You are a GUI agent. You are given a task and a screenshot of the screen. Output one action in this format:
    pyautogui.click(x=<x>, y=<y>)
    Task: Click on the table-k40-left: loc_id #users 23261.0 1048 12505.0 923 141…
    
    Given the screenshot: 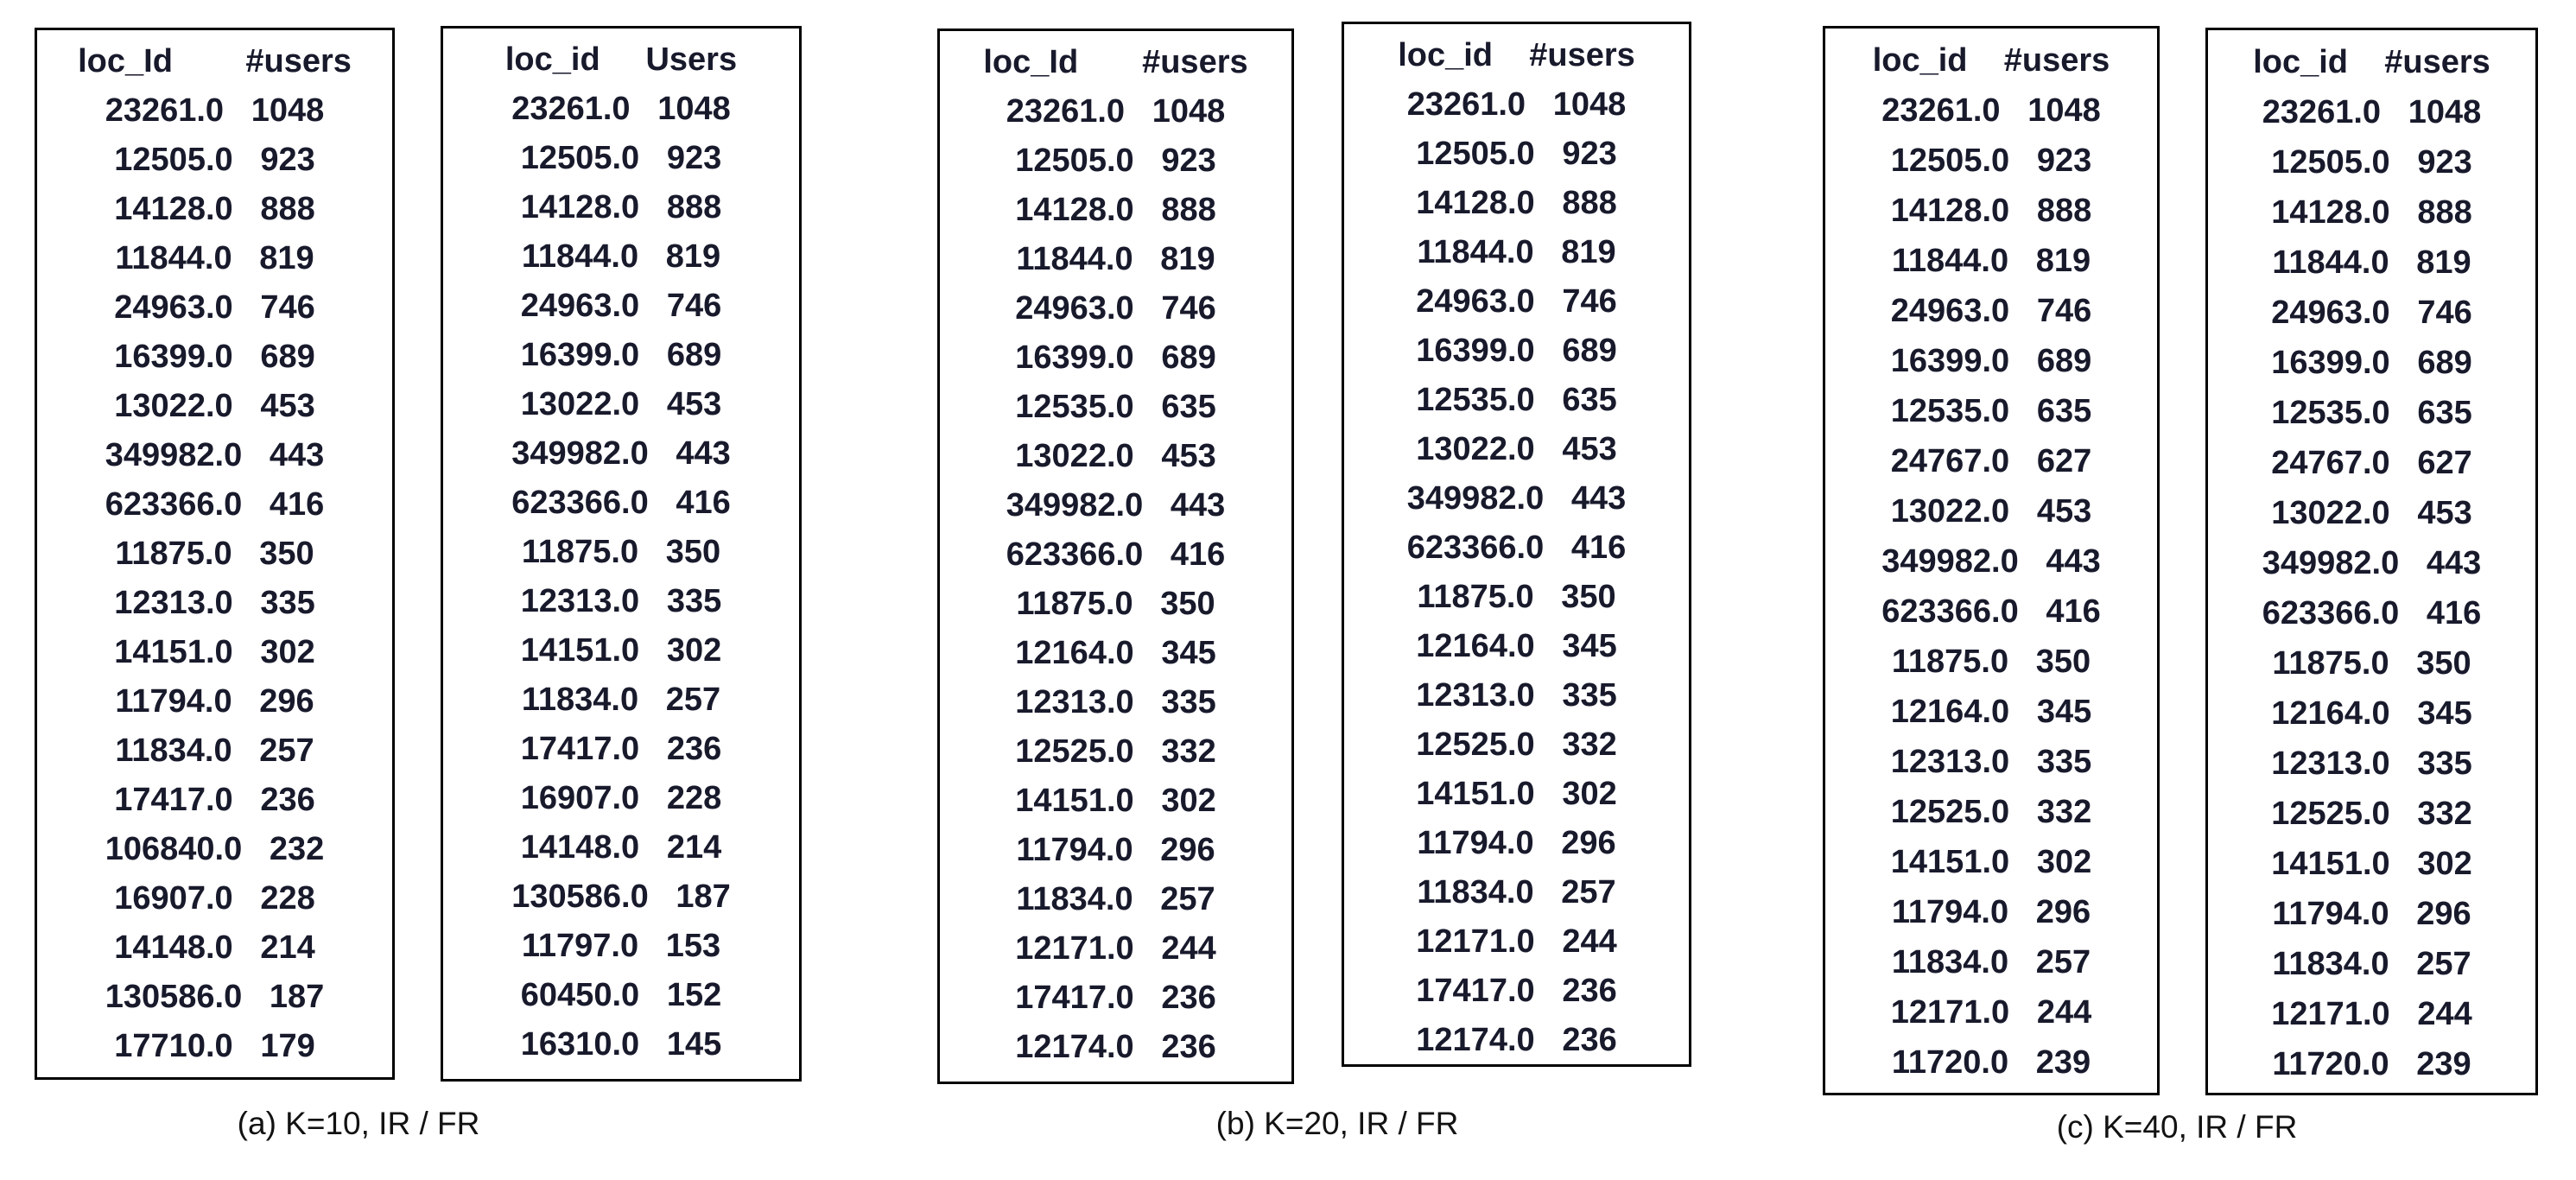 What is the action you would take?
    pyautogui.click(x=1991, y=560)
    